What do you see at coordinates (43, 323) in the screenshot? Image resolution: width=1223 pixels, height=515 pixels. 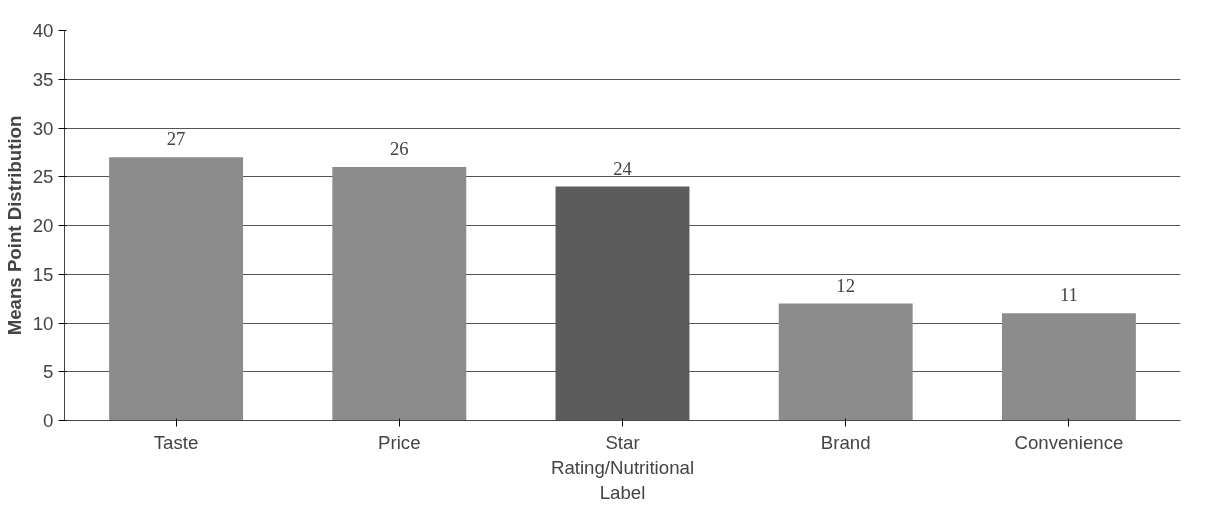 I see `y-tick-label: 10` at bounding box center [43, 323].